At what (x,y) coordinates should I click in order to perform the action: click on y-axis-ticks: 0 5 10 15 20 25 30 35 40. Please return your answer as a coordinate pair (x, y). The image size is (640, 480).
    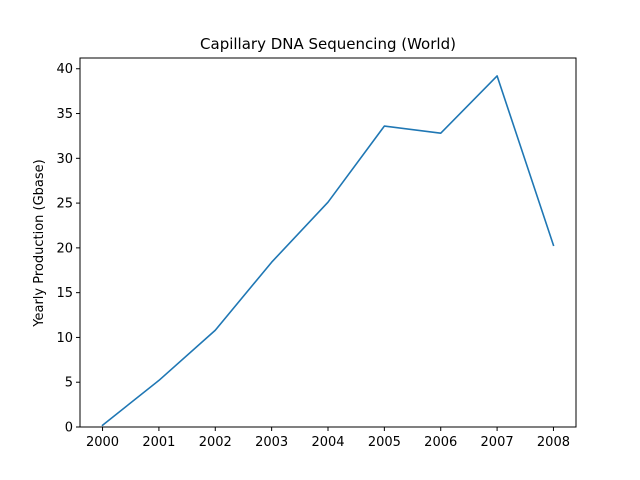
    Looking at the image, I should click on (68, 249).